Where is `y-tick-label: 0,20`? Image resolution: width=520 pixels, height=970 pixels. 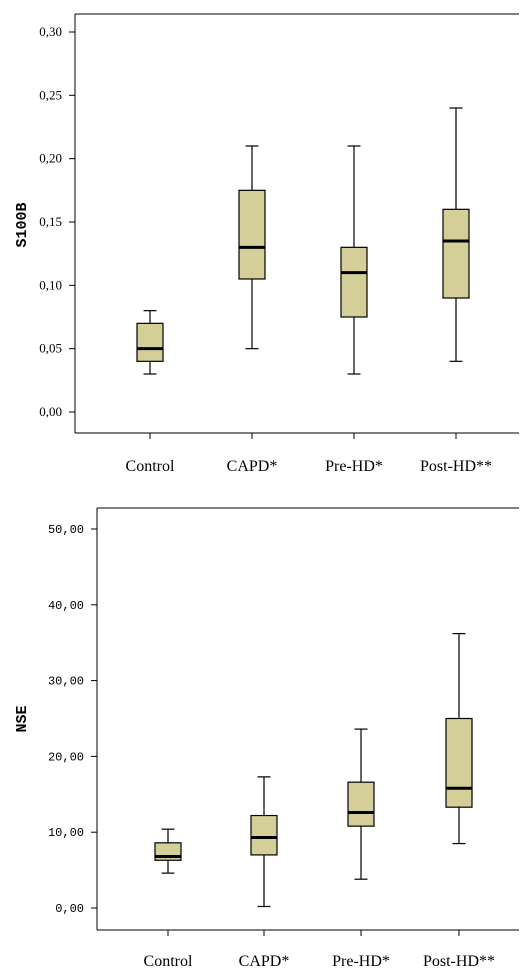
y-tick-label: 0,20 is located at coordinates (50, 158).